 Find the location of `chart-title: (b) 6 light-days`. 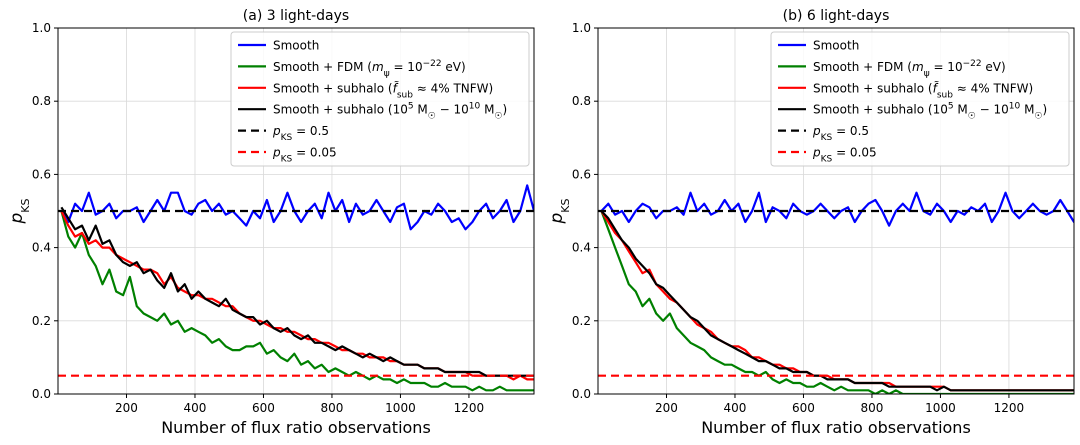

chart-title: (b) 6 light-days is located at coordinates (836, 16).